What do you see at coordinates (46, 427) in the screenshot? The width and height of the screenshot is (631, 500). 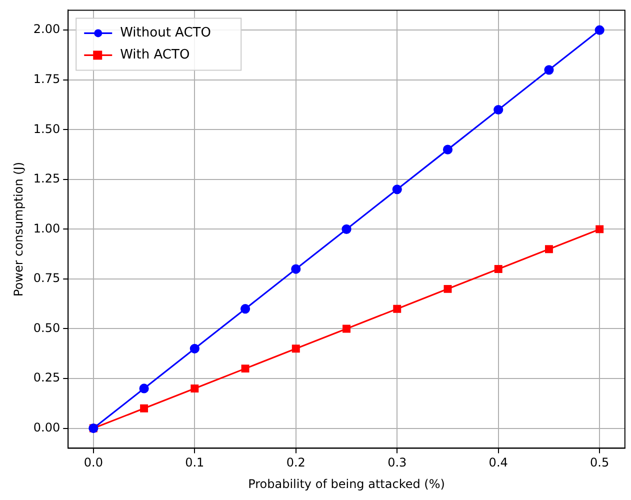 I see `y-tick-label: 0.00` at bounding box center [46, 427].